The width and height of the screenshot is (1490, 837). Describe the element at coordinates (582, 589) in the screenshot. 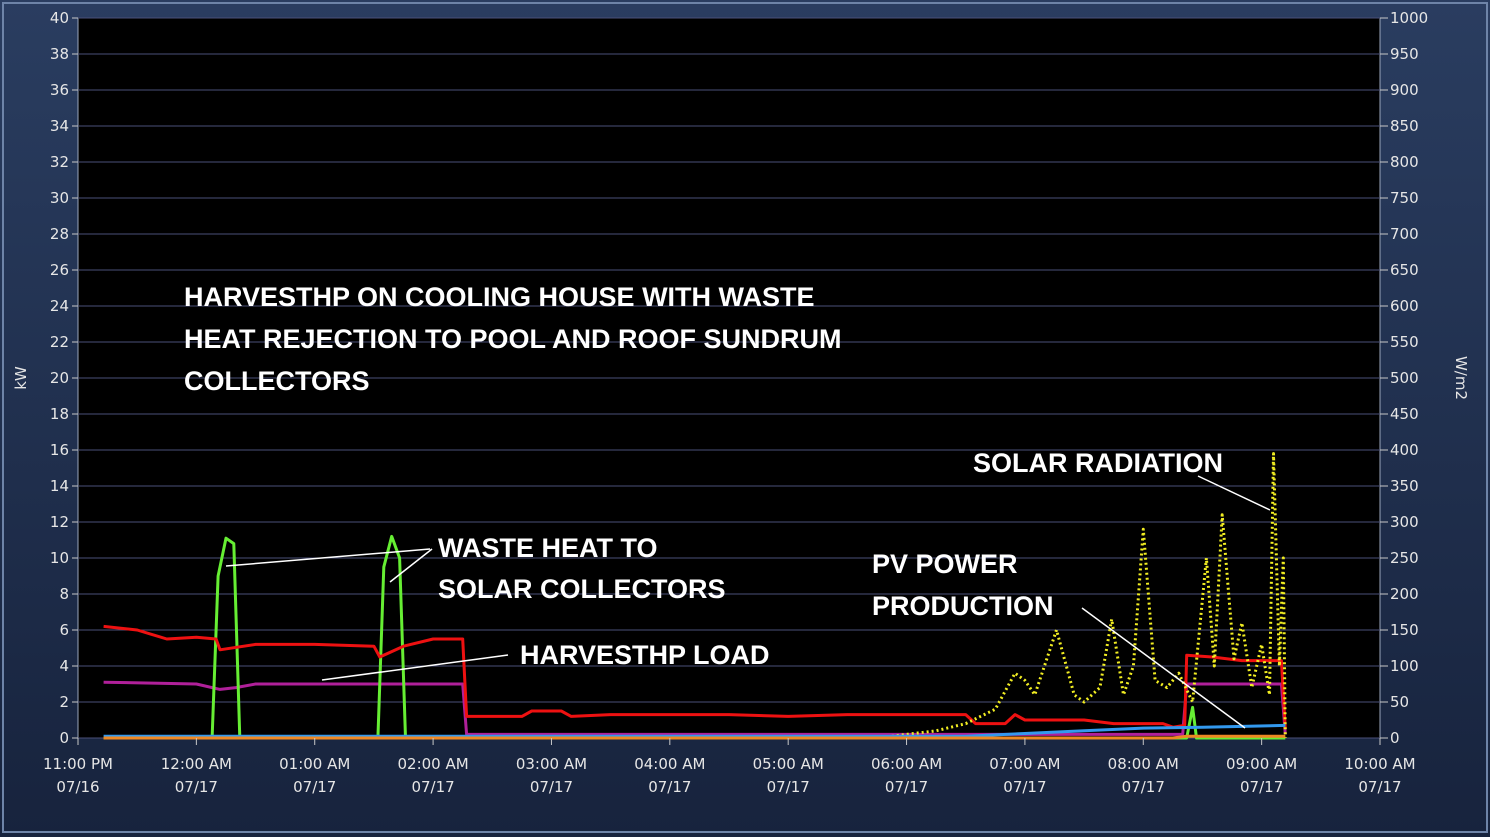

I see `annotation: SOLAR COLLECTORS` at that location.